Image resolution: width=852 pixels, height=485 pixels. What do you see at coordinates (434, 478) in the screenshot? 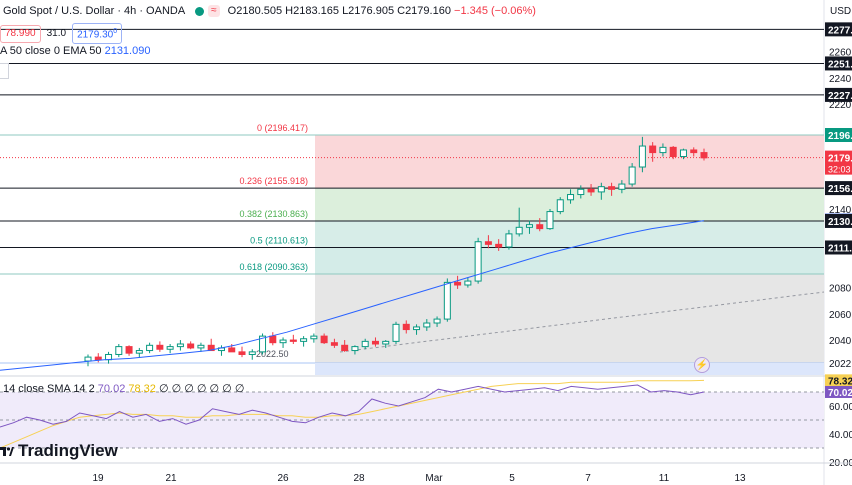
I see `time-axis-tick: Mar` at bounding box center [434, 478].